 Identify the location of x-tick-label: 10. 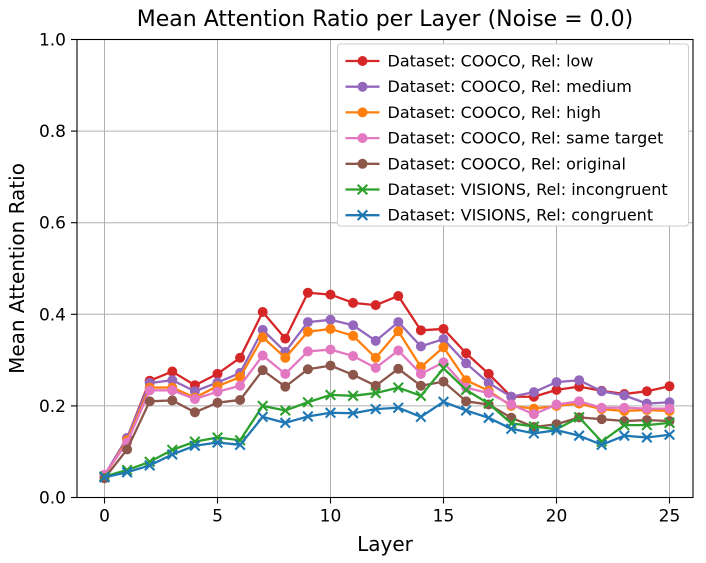
(331, 517).